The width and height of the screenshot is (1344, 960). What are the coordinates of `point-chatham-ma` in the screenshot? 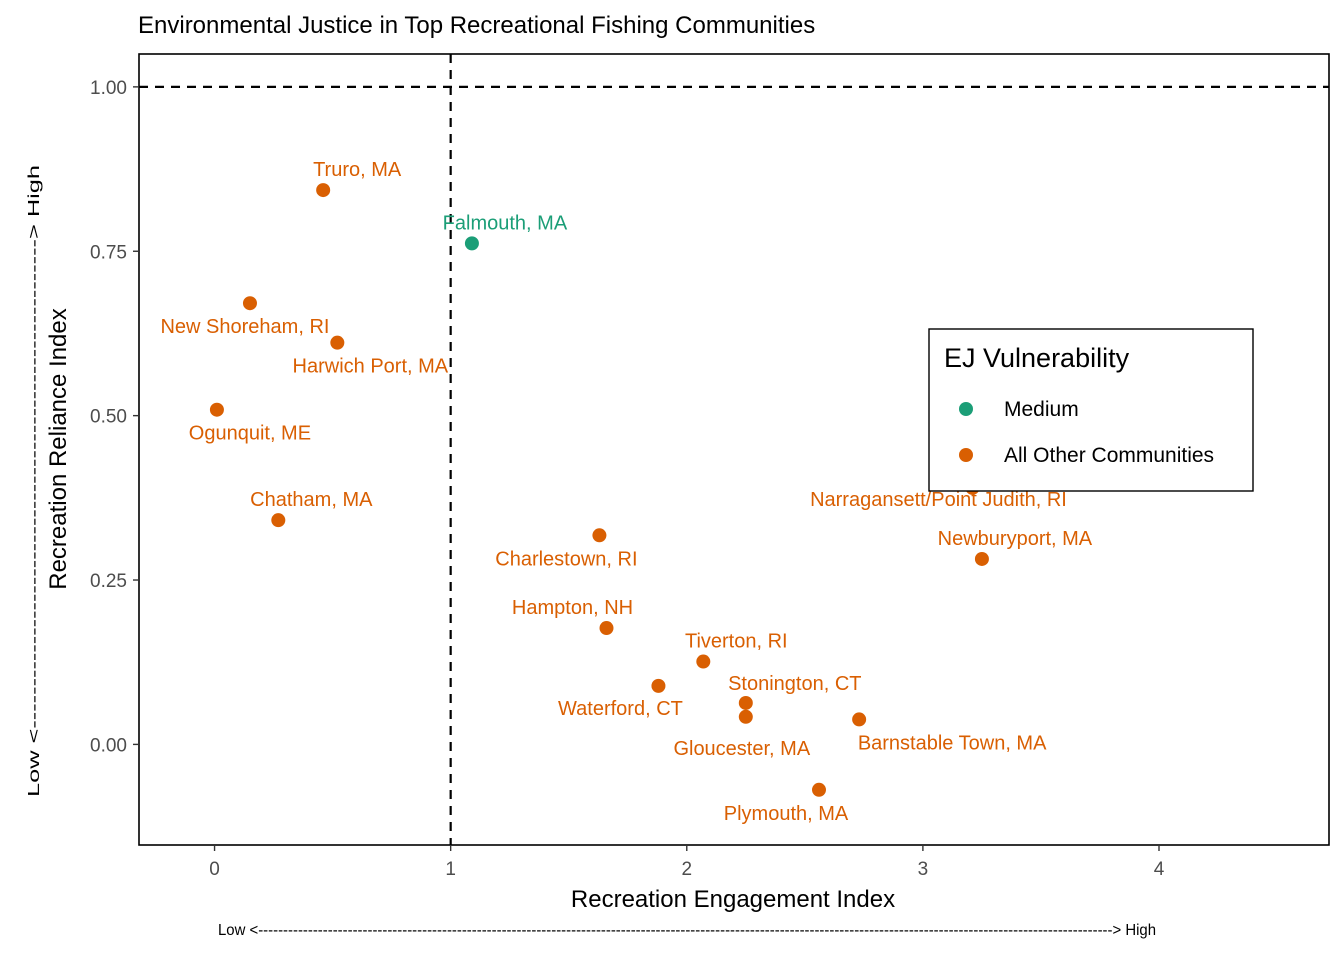 It's located at (278, 520).